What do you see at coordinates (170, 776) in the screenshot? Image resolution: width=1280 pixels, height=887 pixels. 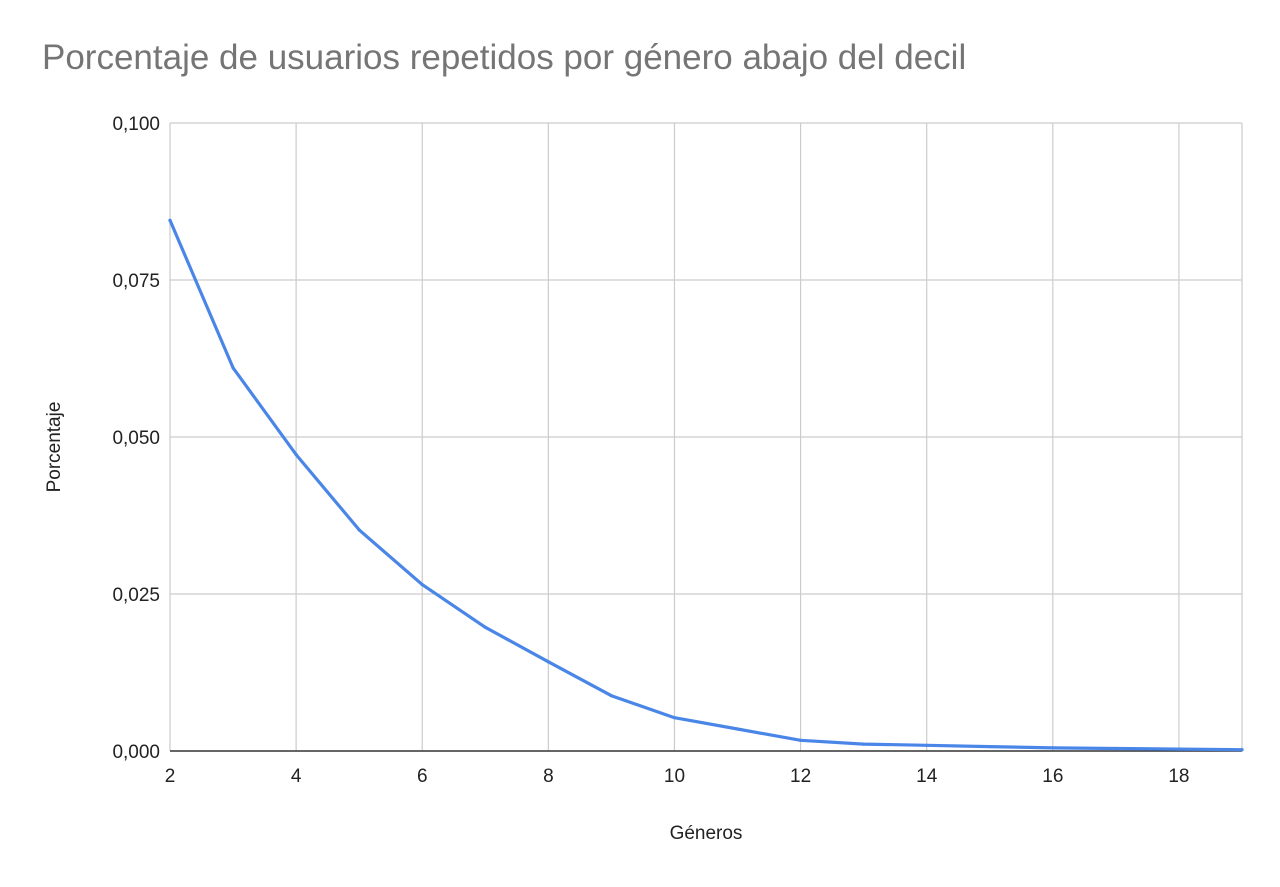 I see `x-tick-label: 2` at bounding box center [170, 776].